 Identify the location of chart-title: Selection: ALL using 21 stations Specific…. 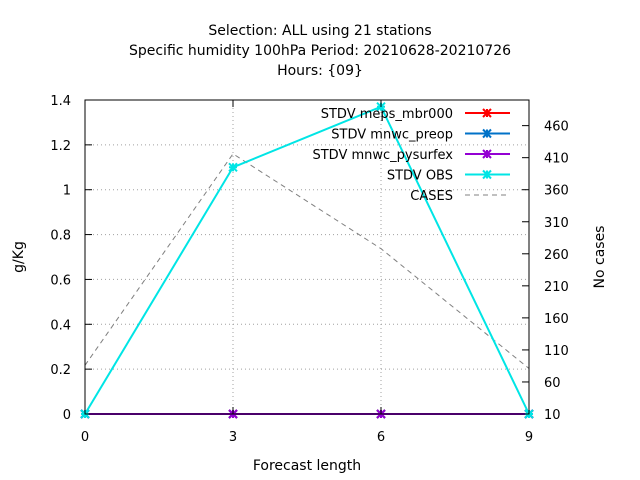
(320, 51).